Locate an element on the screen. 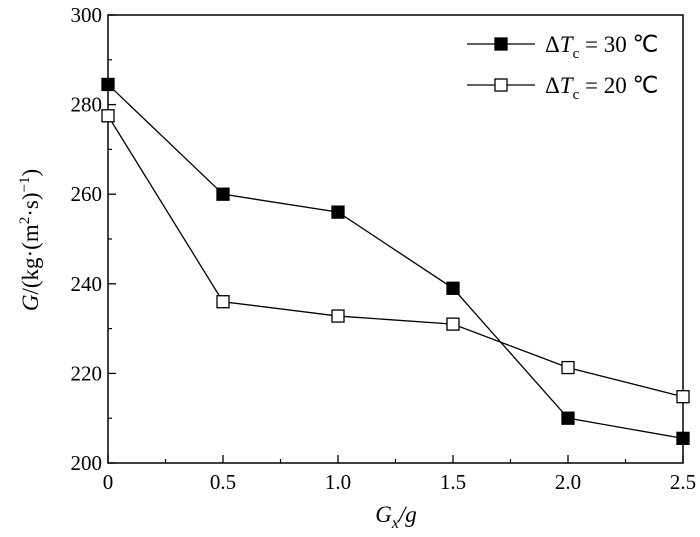 The width and height of the screenshot is (700, 537). x-tick-label: 1.5 is located at coordinates (453, 482).